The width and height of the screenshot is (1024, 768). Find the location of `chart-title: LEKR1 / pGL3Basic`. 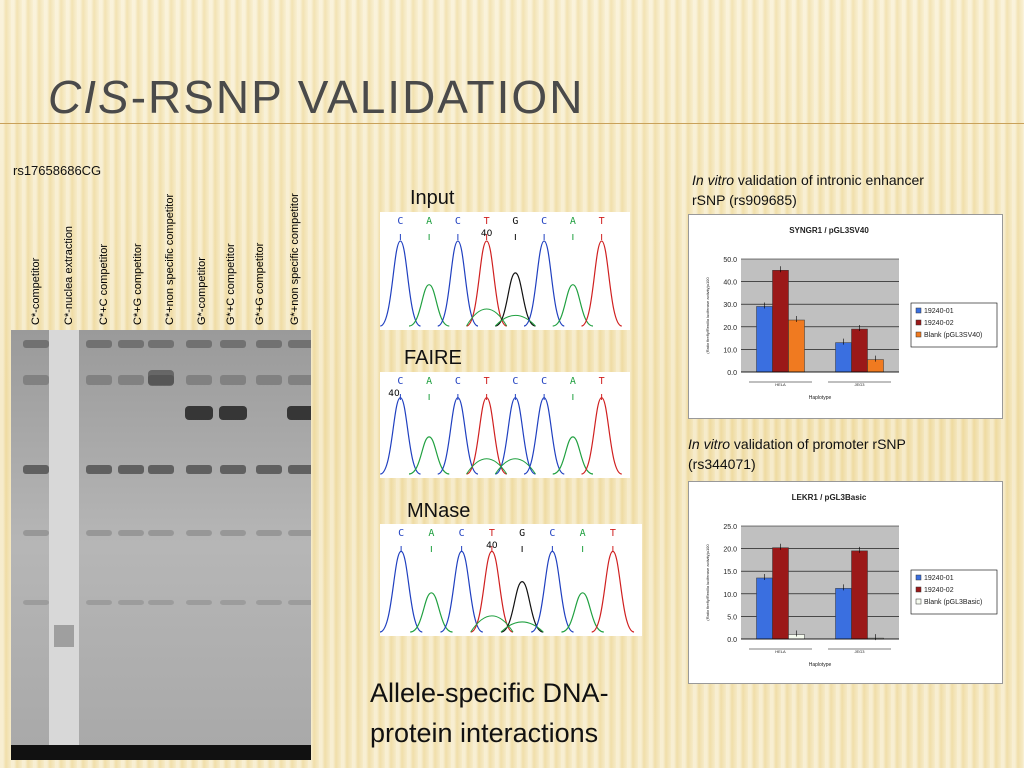

chart-title: LEKR1 / pGL3Basic is located at coordinates (829, 497).